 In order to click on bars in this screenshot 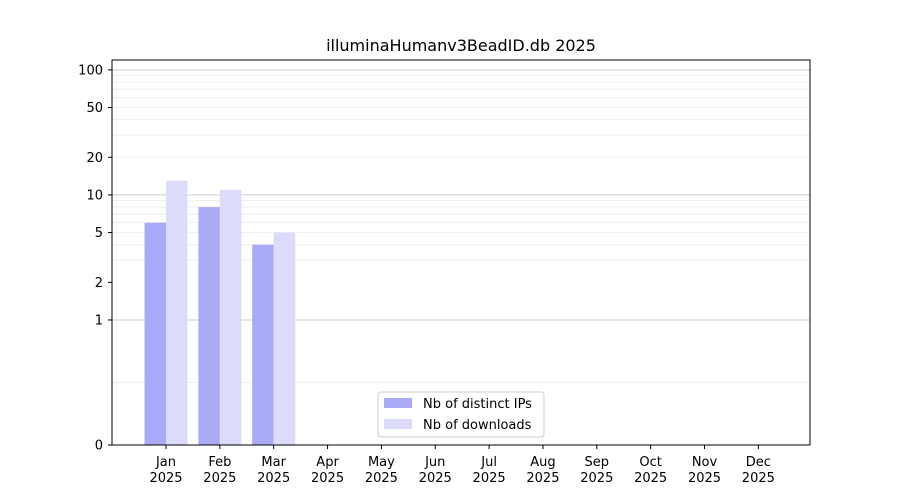, I will do `click(220, 312)`.